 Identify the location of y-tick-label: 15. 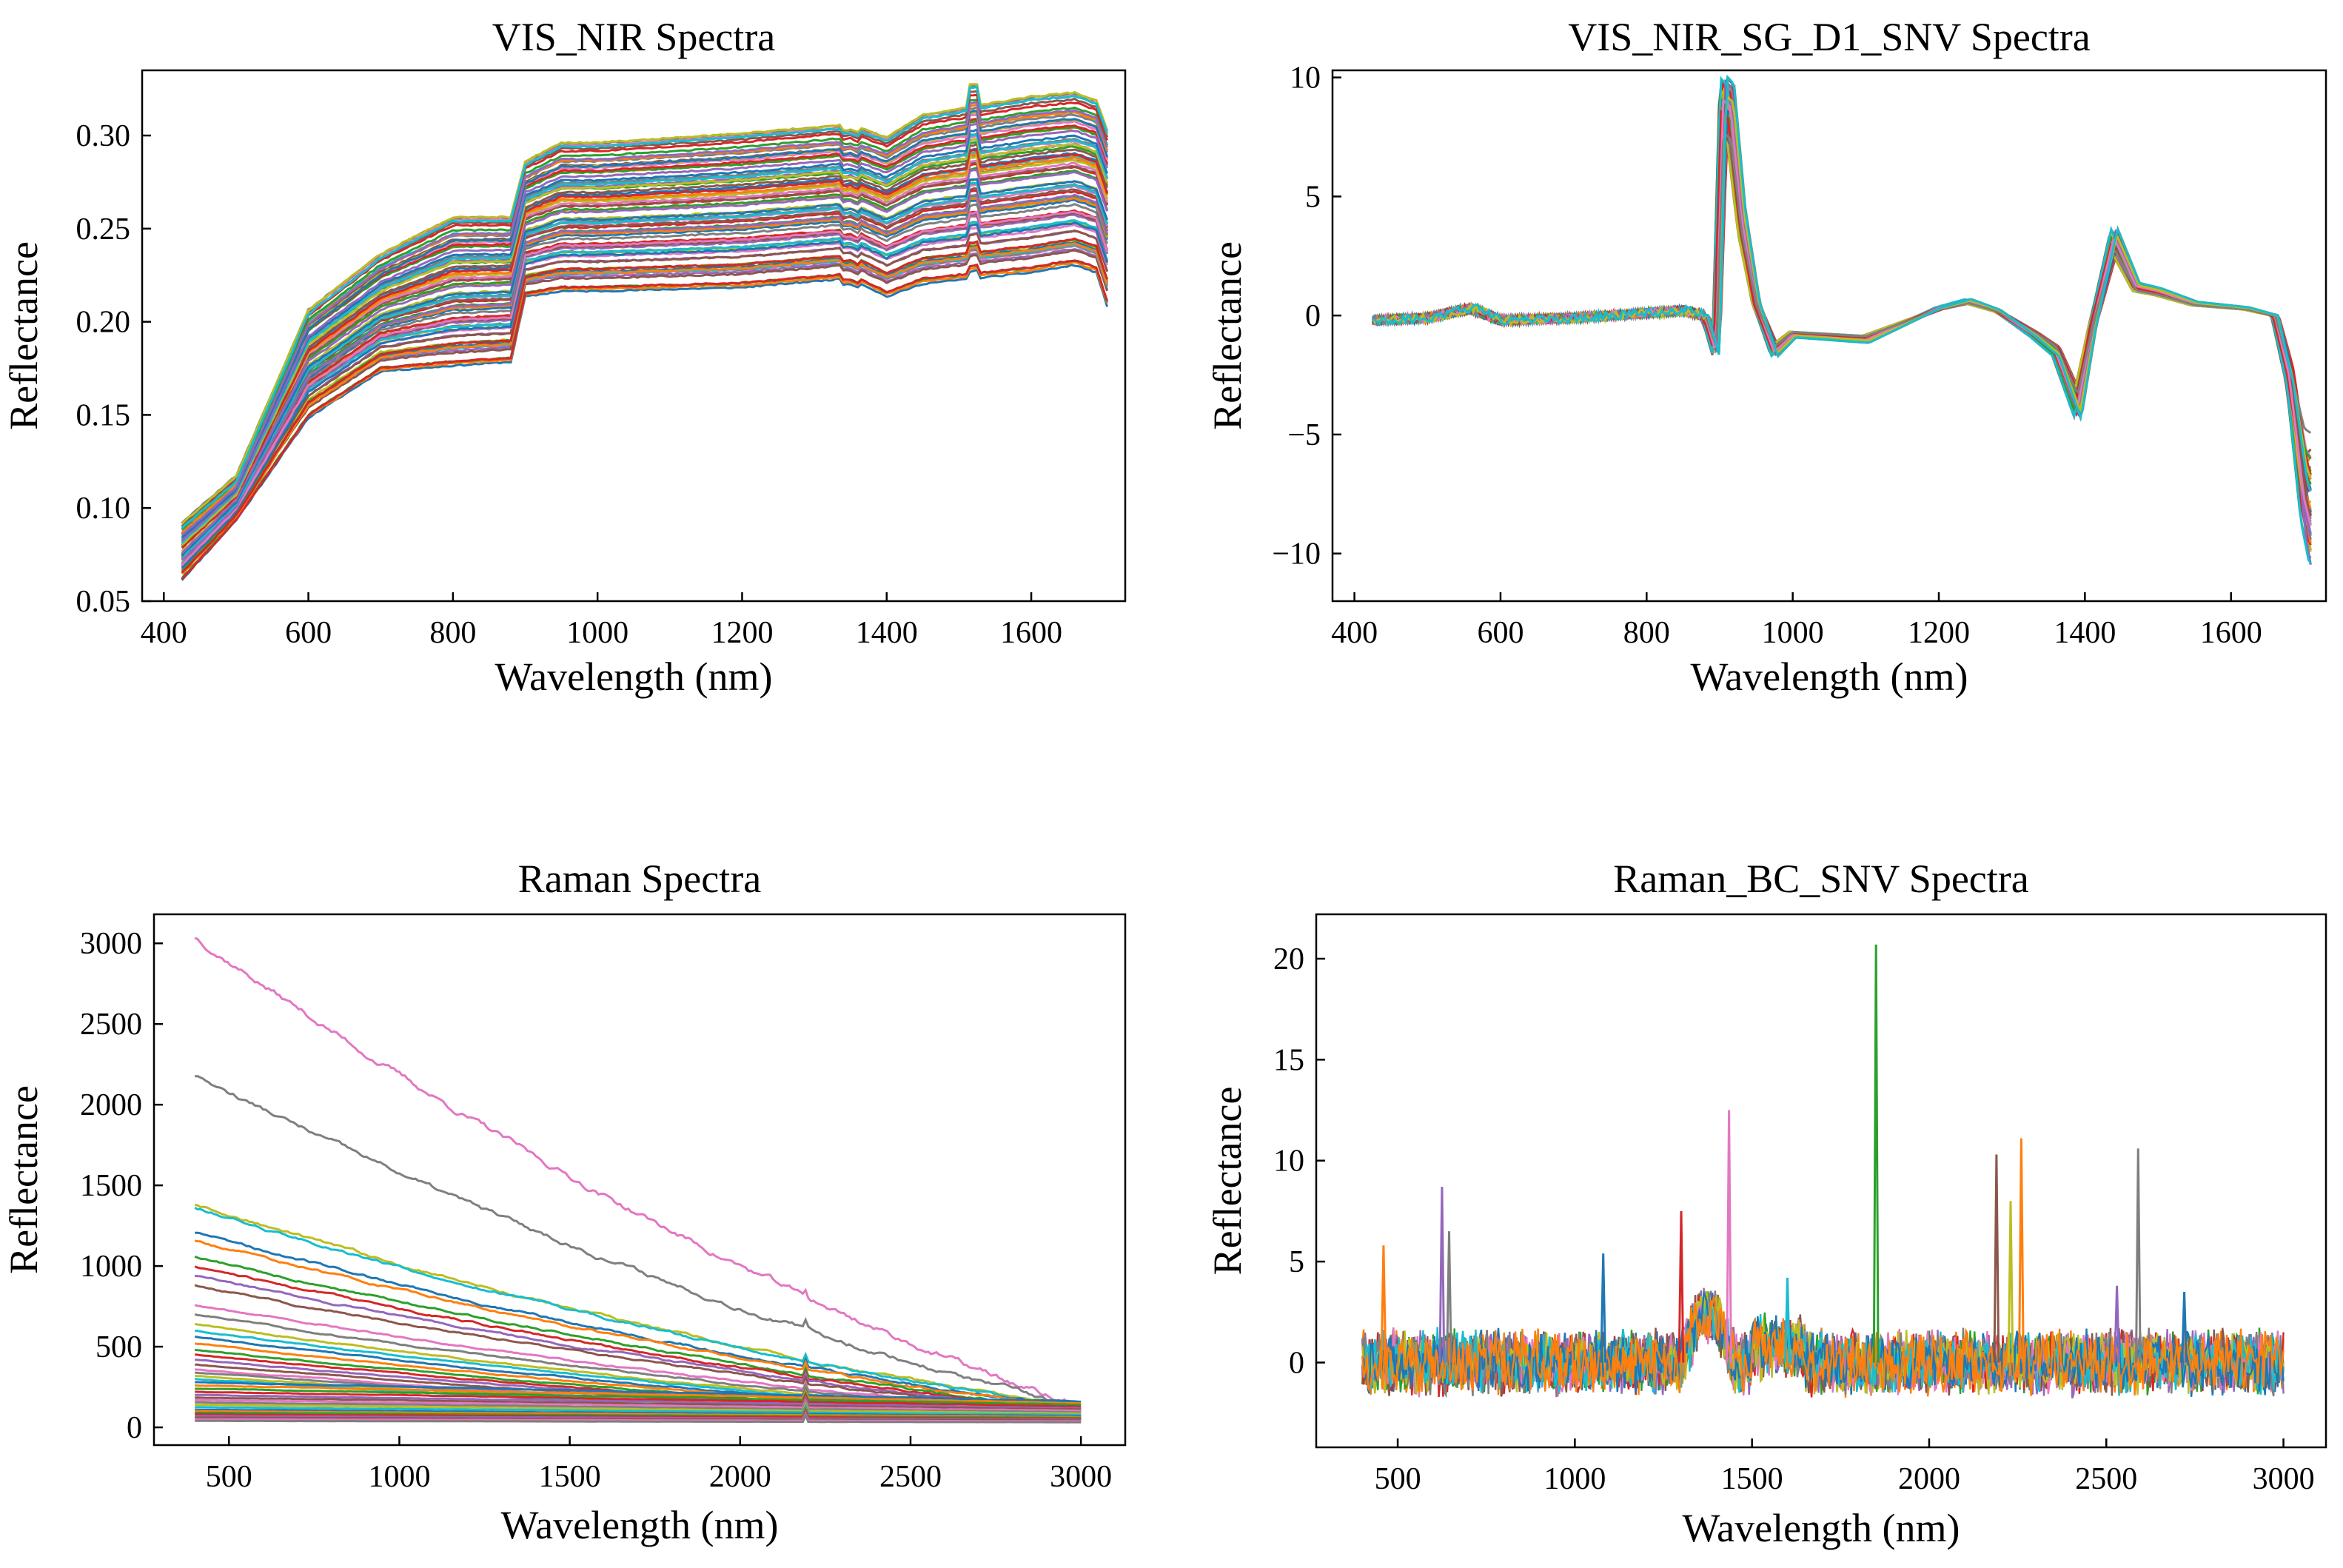
(1288, 1060).